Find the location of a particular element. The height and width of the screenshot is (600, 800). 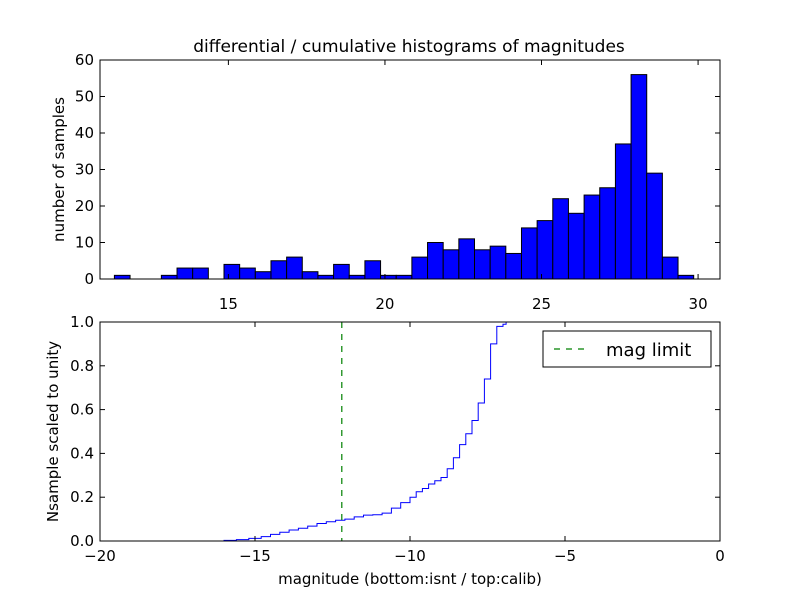

cumulative-y-axis-label: Nsample scaled to unity is located at coordinates (53, 431).